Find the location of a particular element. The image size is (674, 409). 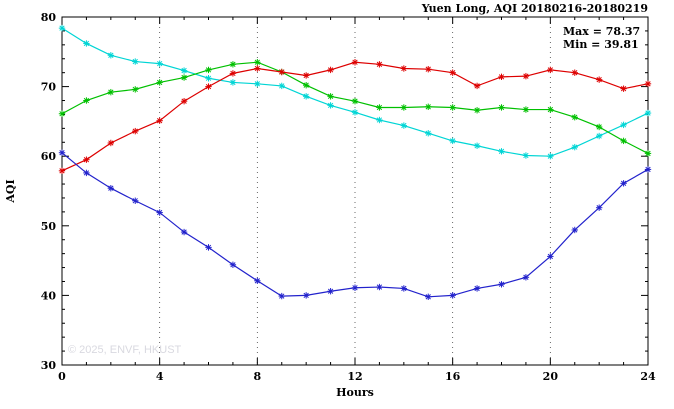

chart-title: Yuen Long, AQI 20180216-20180219 is located at coordinates (534, 8).